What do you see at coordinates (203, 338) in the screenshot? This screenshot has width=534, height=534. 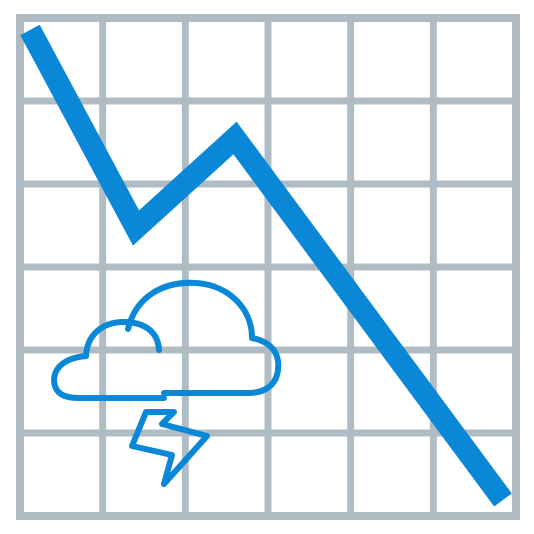 I see `back-cloud` at bounding box center [203, 338].